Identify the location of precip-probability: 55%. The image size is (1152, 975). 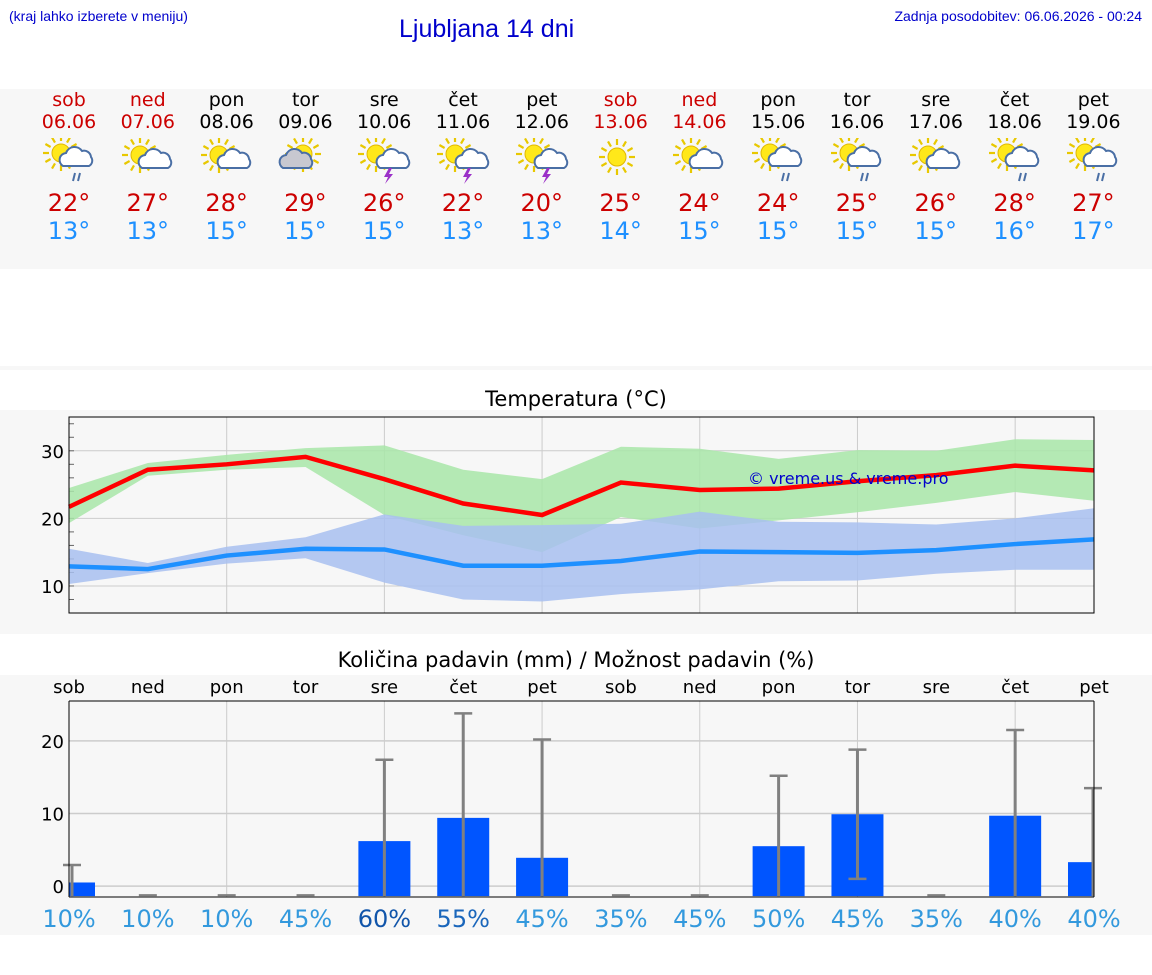
(463, 919).